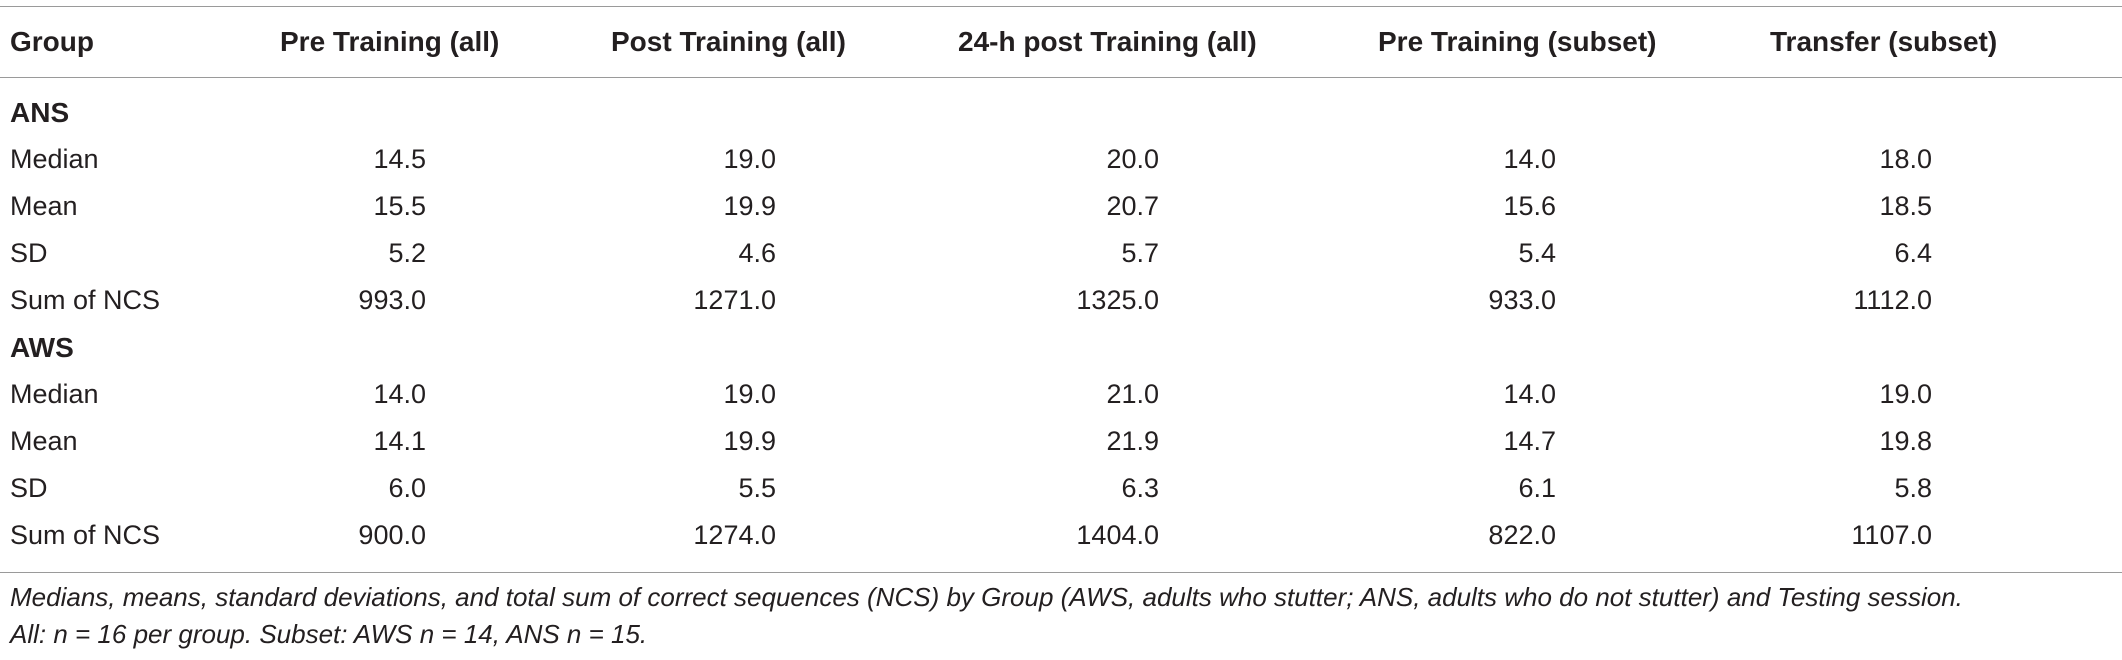 This screenshot has height=660, width=2122. I want to click on group-heading-aws: AWS, so click(1061, 347).